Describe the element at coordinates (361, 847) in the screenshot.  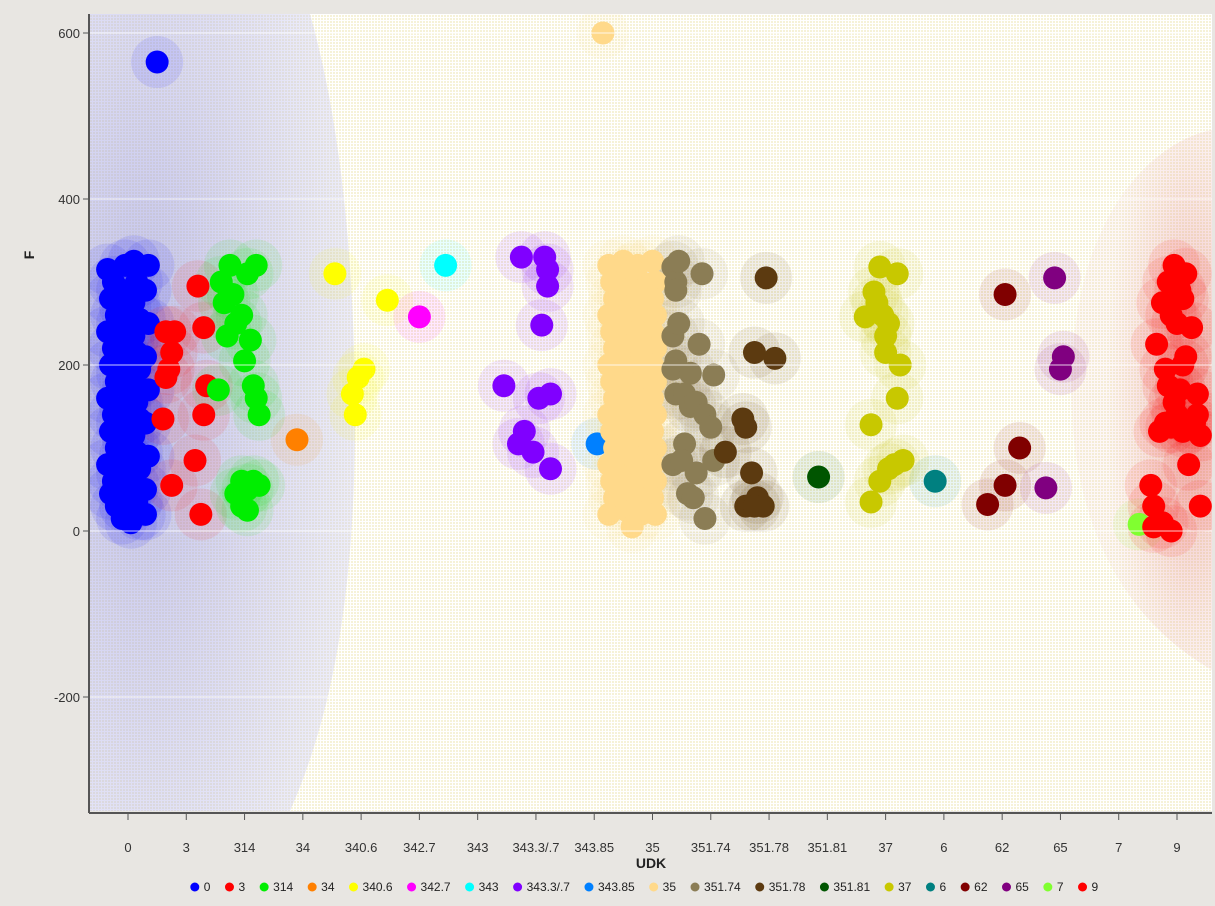
I see `x-tick-label: 340.6` at that location.